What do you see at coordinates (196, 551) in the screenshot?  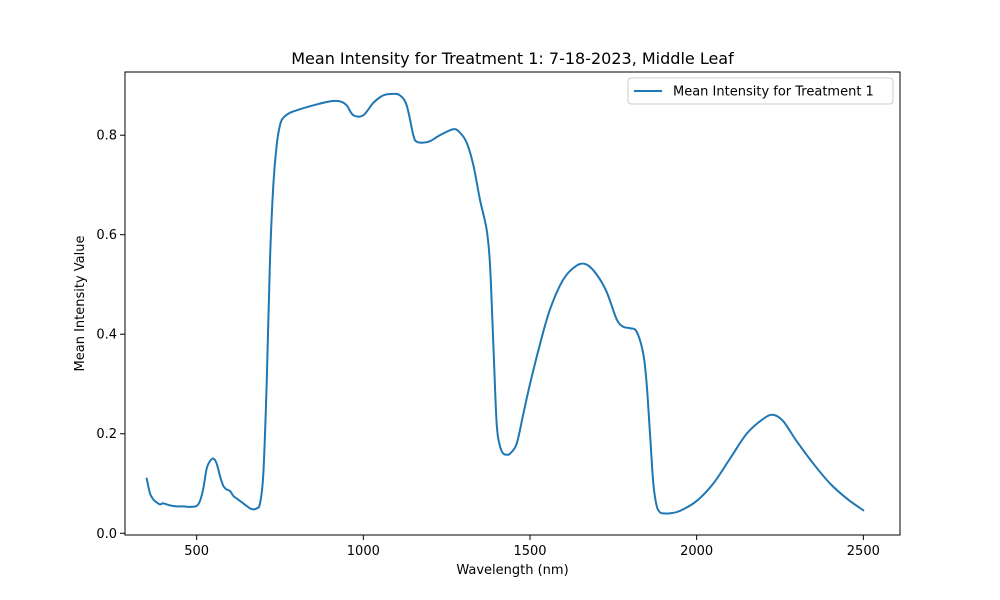 I see `x-tick-label: 500` at bounding box center [196, 551].